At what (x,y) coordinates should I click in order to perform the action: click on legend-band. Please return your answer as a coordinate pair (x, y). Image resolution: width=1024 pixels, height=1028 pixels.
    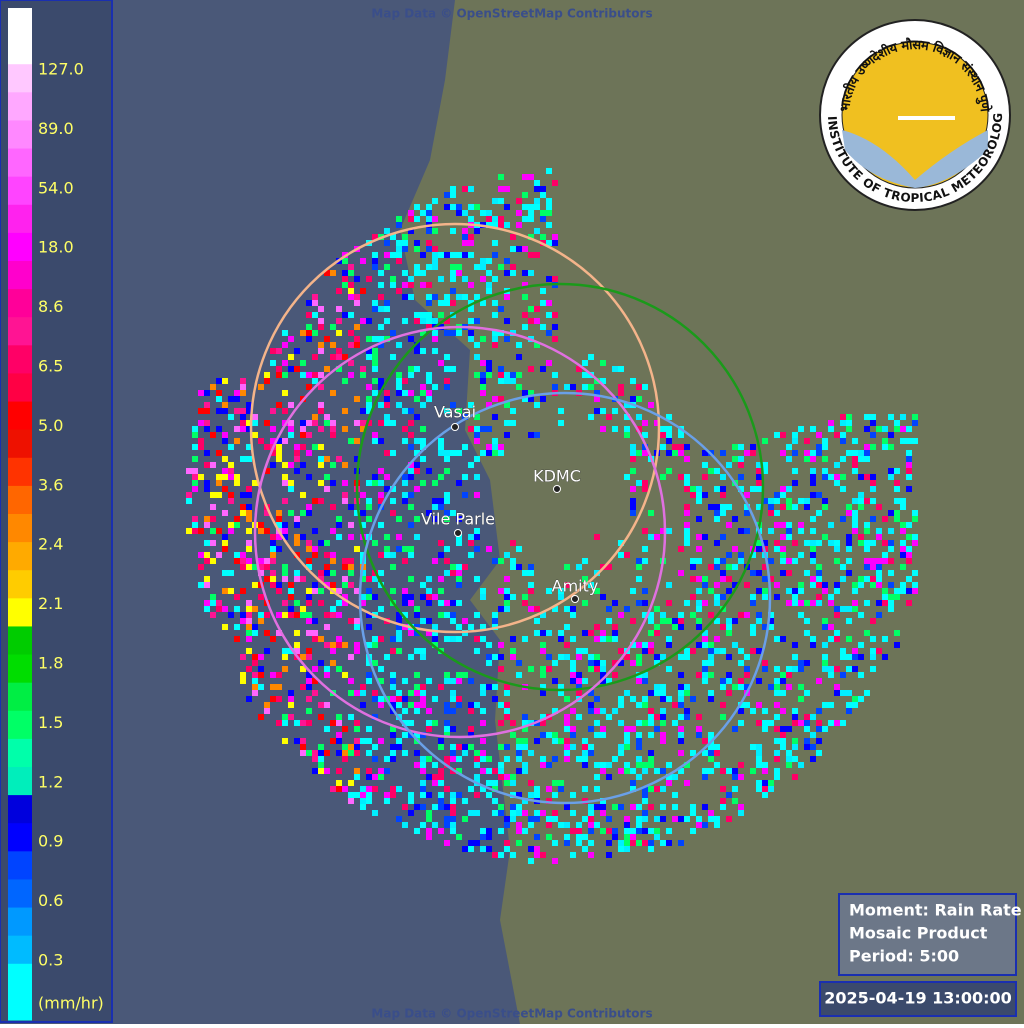
    Looking at the image, I should click on (20, 753).